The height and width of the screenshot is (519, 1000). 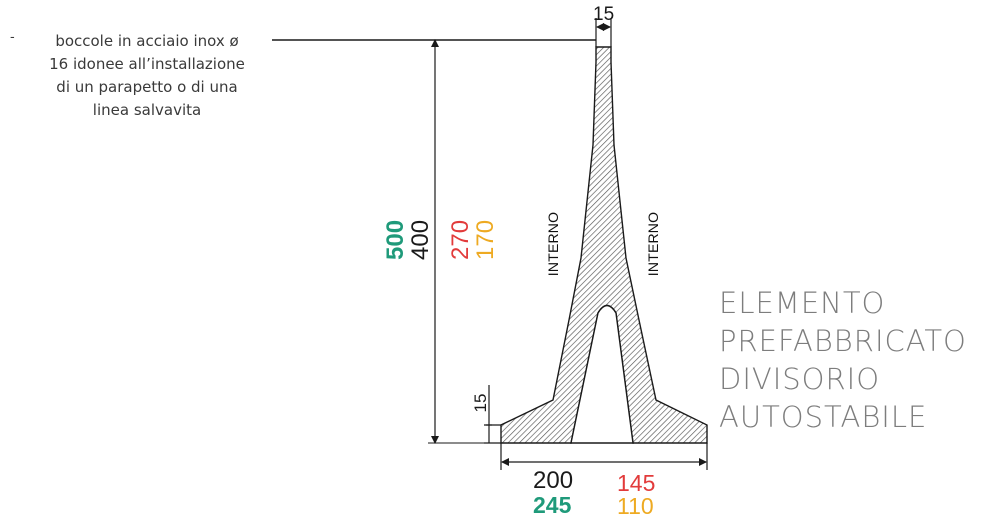 What do you see at coordinates (147, 110) in the screenshot?
I see `note-line-4: linea salvavita` at bounding box center [147, 110].